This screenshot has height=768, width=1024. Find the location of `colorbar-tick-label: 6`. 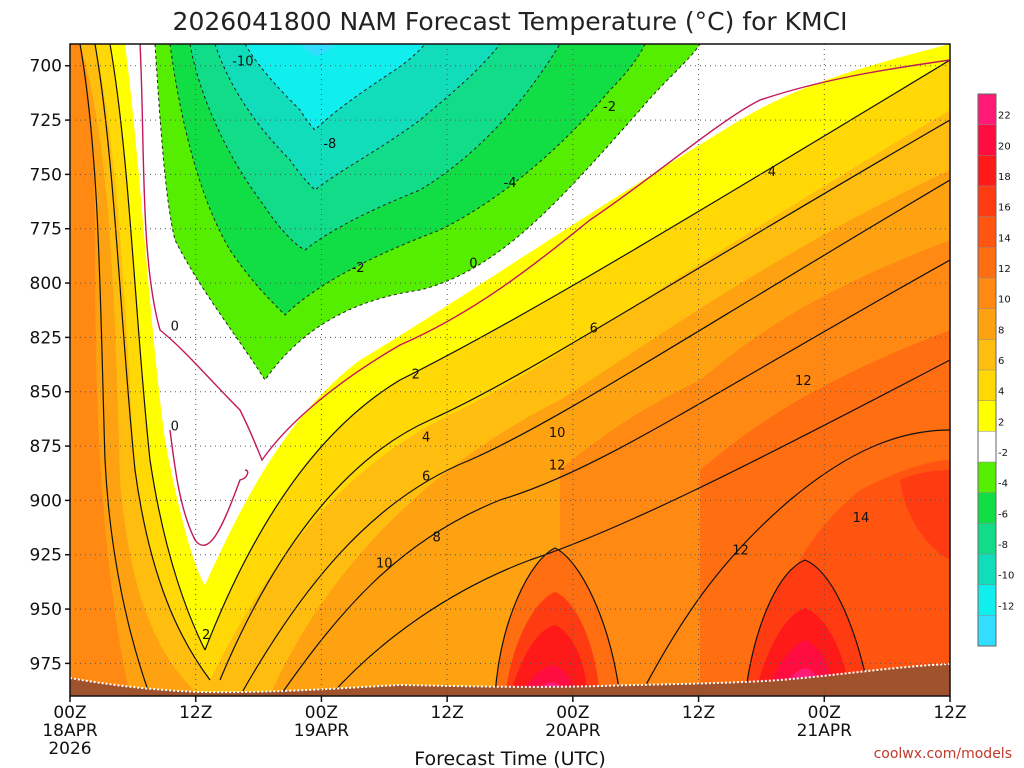

colorbar-tick-label: 6 is located at coordinates (1001, 361).